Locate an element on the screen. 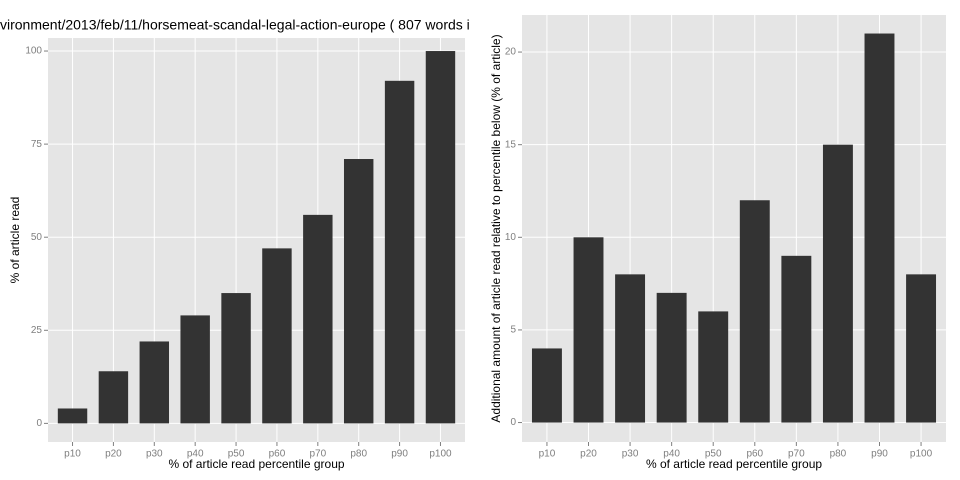 This screenshot has height=480, width=960. y-tick-label: 10 is located at coordinates (511, 237).